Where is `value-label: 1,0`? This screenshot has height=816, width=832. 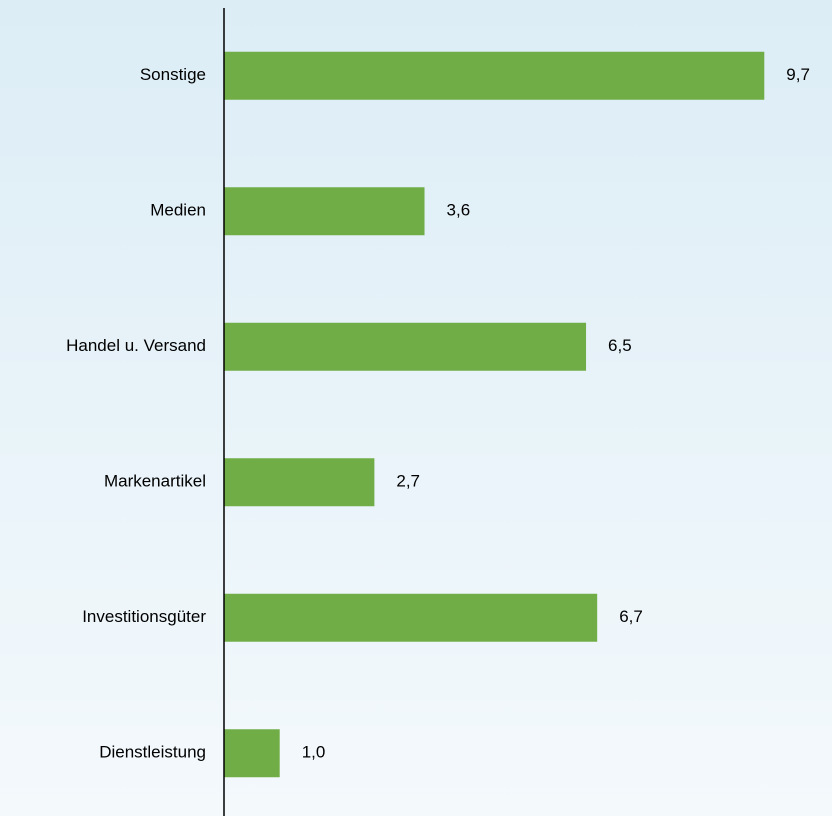 value-label: 1,0 is located at coordinates (314, 752).